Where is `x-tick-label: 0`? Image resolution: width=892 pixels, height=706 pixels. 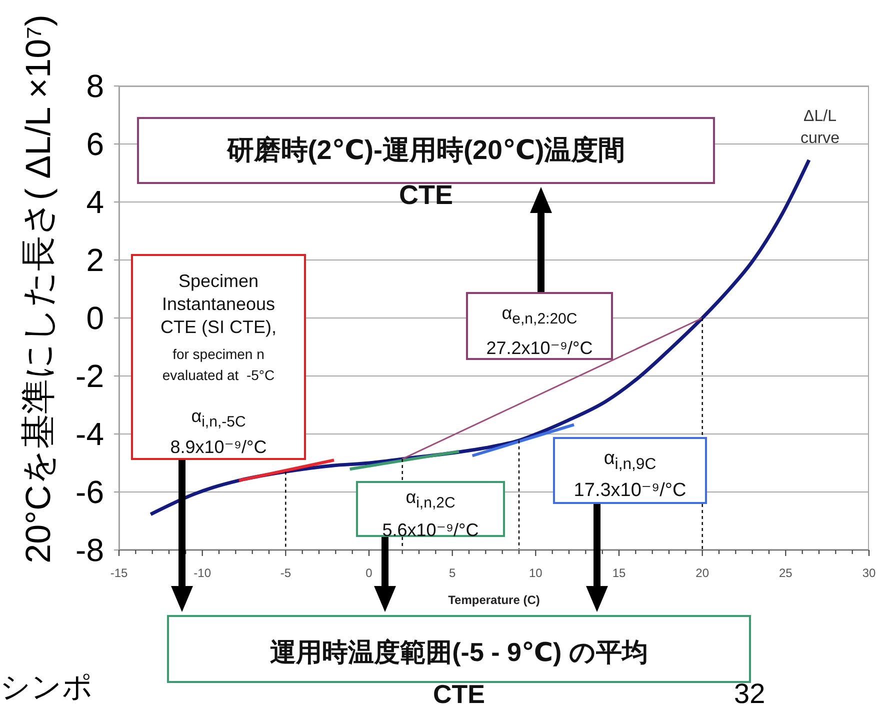
x-tick-label: 0 is located at coordinates (369, 573).